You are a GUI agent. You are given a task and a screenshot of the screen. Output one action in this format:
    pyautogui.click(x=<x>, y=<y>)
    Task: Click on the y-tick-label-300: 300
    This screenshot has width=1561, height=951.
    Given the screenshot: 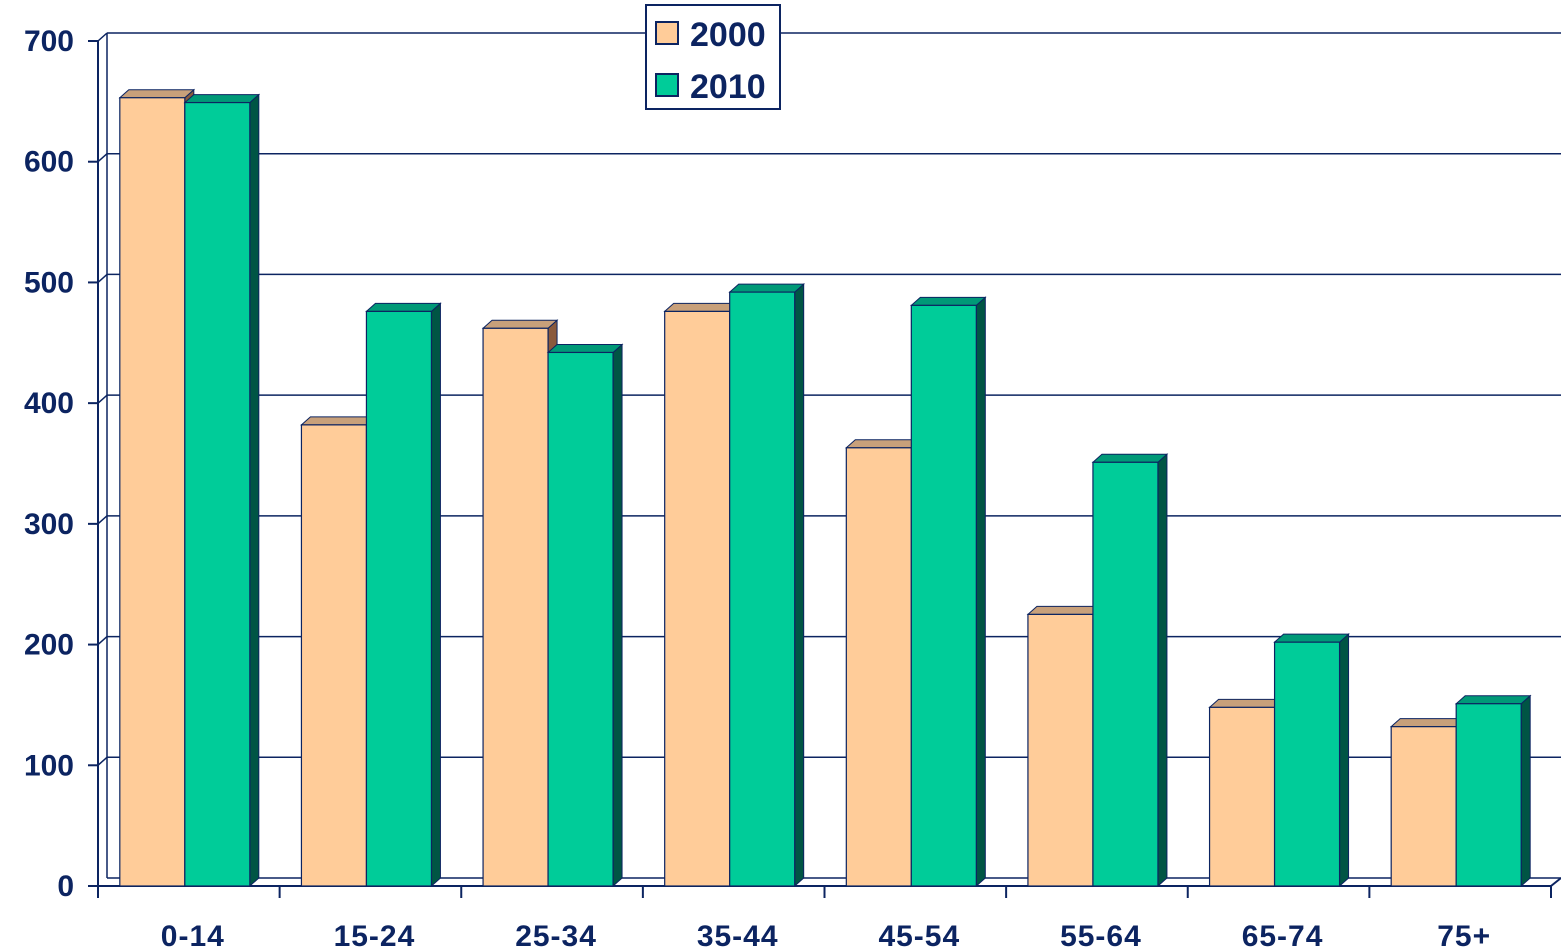 What is the action you would take?
    pyautogui.click(x=49, y=524)
    